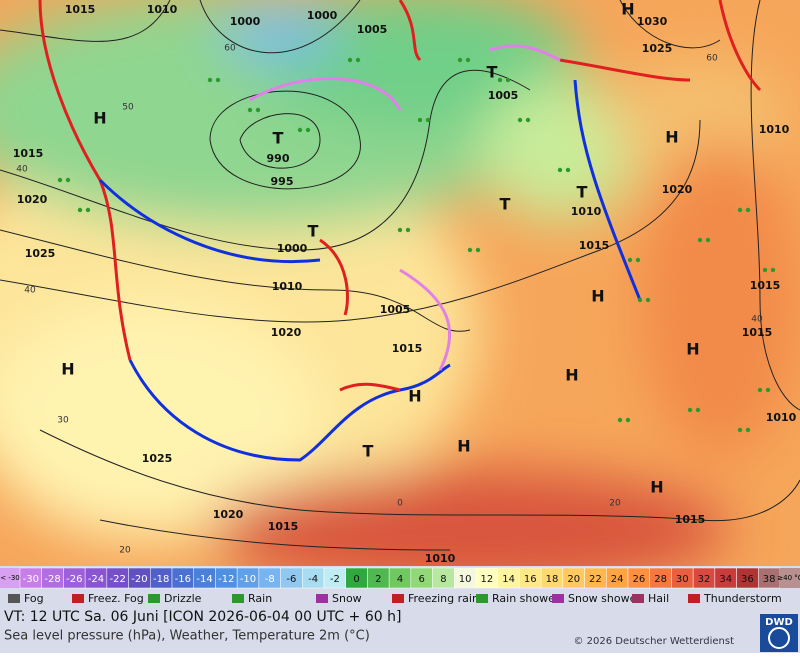  Describe the element at coordinates (245, 21) in the screenshot. I see `pressure-label: 1000` at that location.